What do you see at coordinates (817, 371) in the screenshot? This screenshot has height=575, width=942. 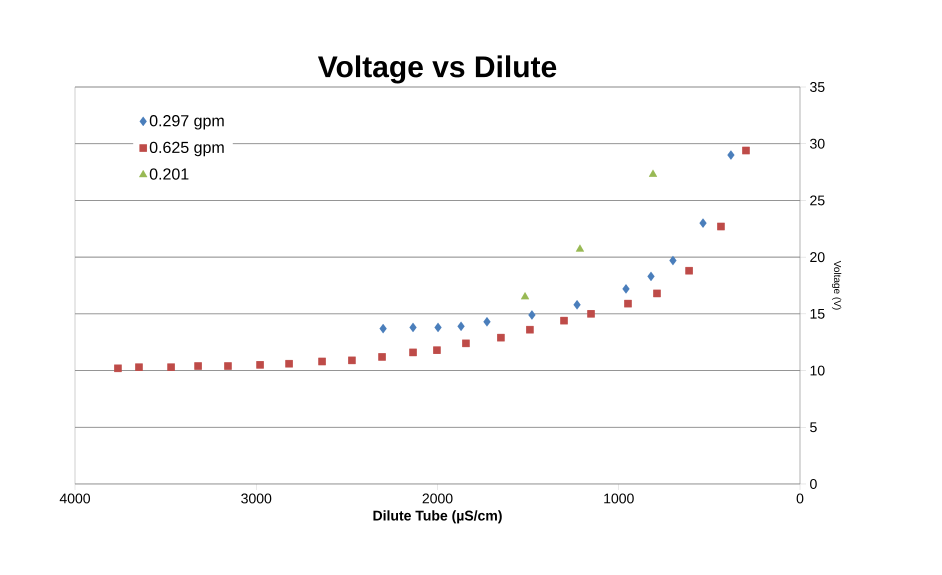 I see `y-tick-label: 10` at bounding box center [817, 371].